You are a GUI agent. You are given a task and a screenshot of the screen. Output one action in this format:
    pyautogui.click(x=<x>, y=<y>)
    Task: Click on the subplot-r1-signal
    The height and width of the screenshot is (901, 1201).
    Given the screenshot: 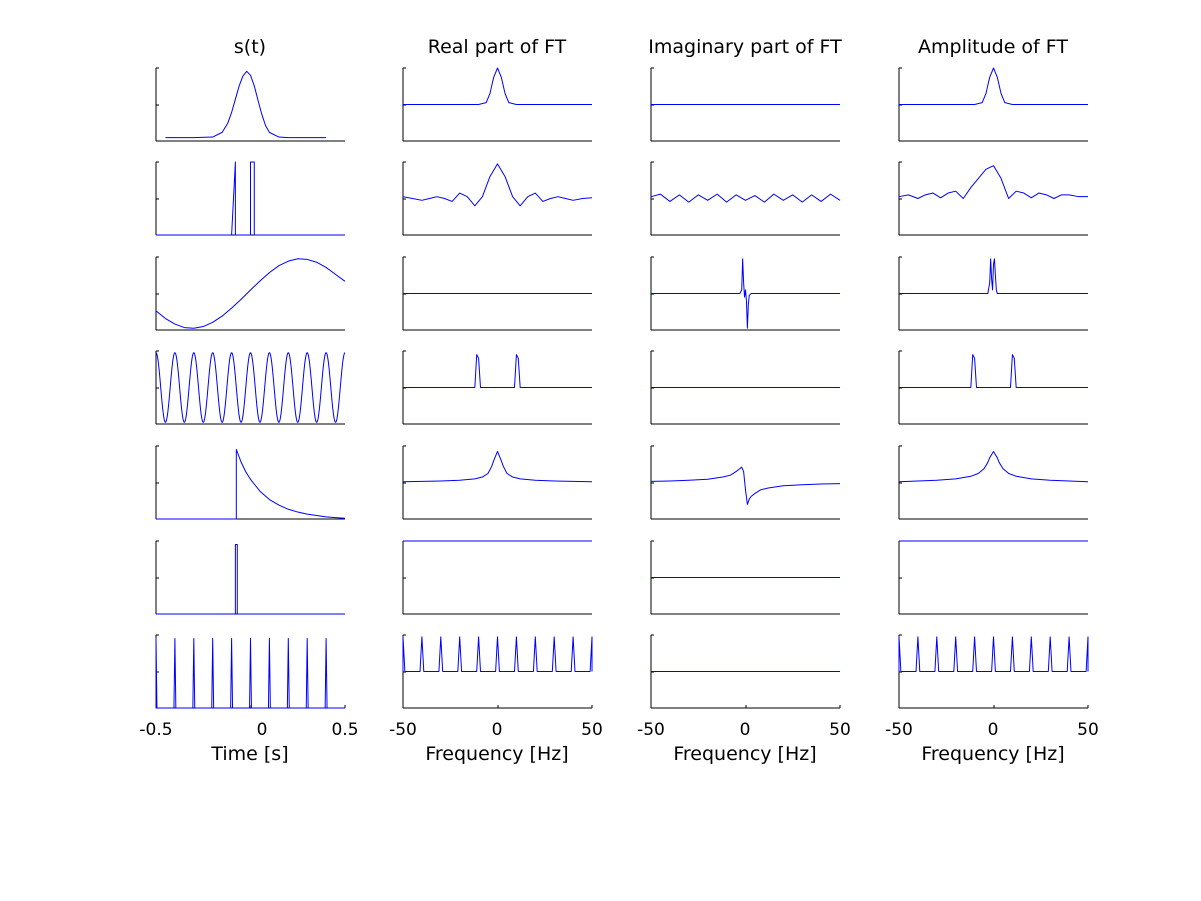 What is the action you would take?
    pyautogui.click(x=250, y=104)
    